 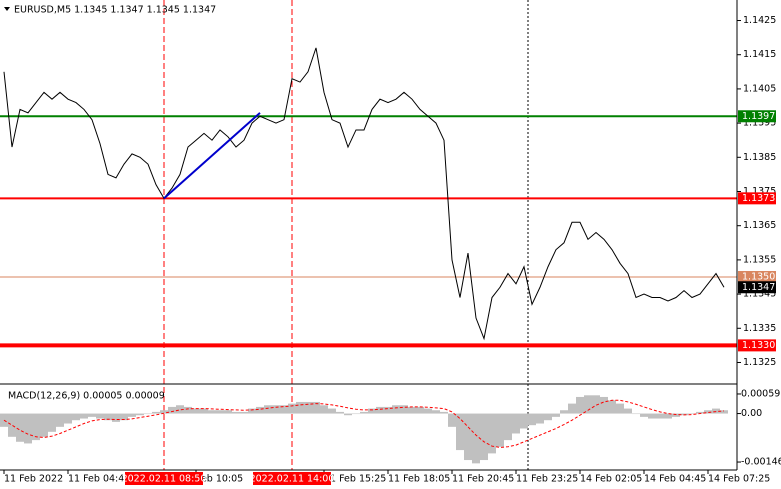 What do you see at coordinates (759, 225) in the screenshot?
I see `y-tick-label: 1.1365` at bounding box center [759, 225].